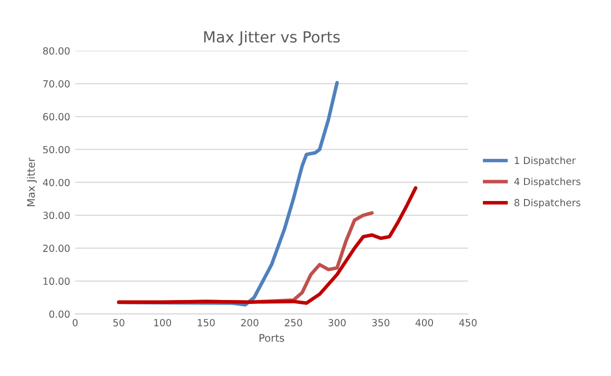  Describe the element at coordinates (249, 322) in the screenshot. I see `x-tick-label: 200` at that location.